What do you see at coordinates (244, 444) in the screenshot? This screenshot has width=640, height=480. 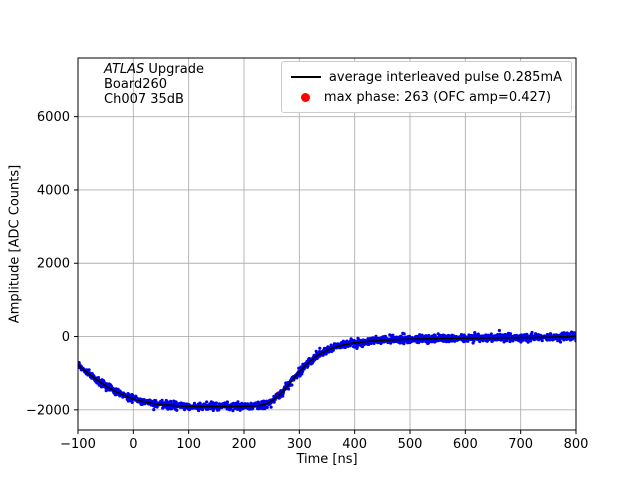 I see `x-tick-label: 200` at bounding box center [244, 444].